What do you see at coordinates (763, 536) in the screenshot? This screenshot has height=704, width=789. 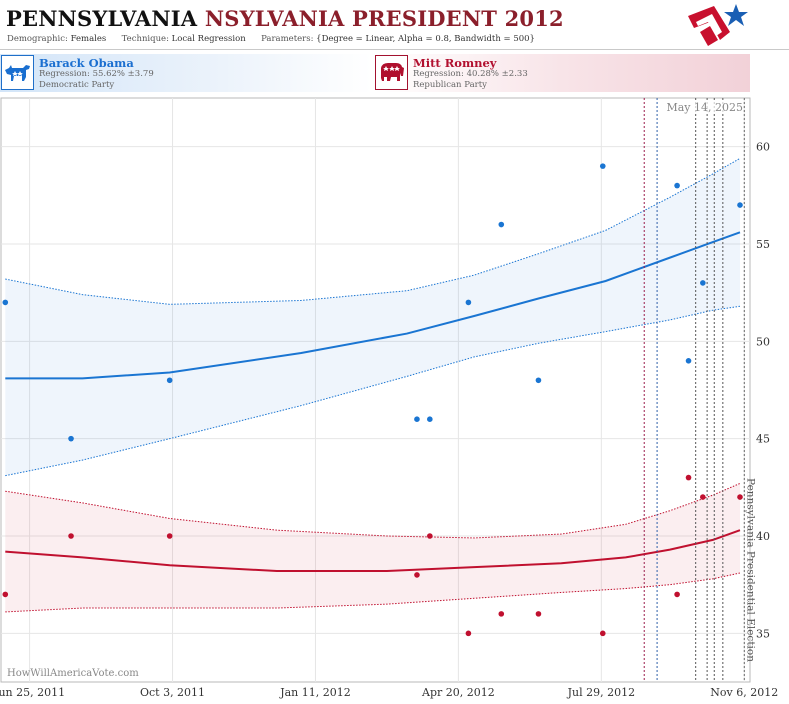 I see `y-tick-label: 40` at bounding box center [763, 536].